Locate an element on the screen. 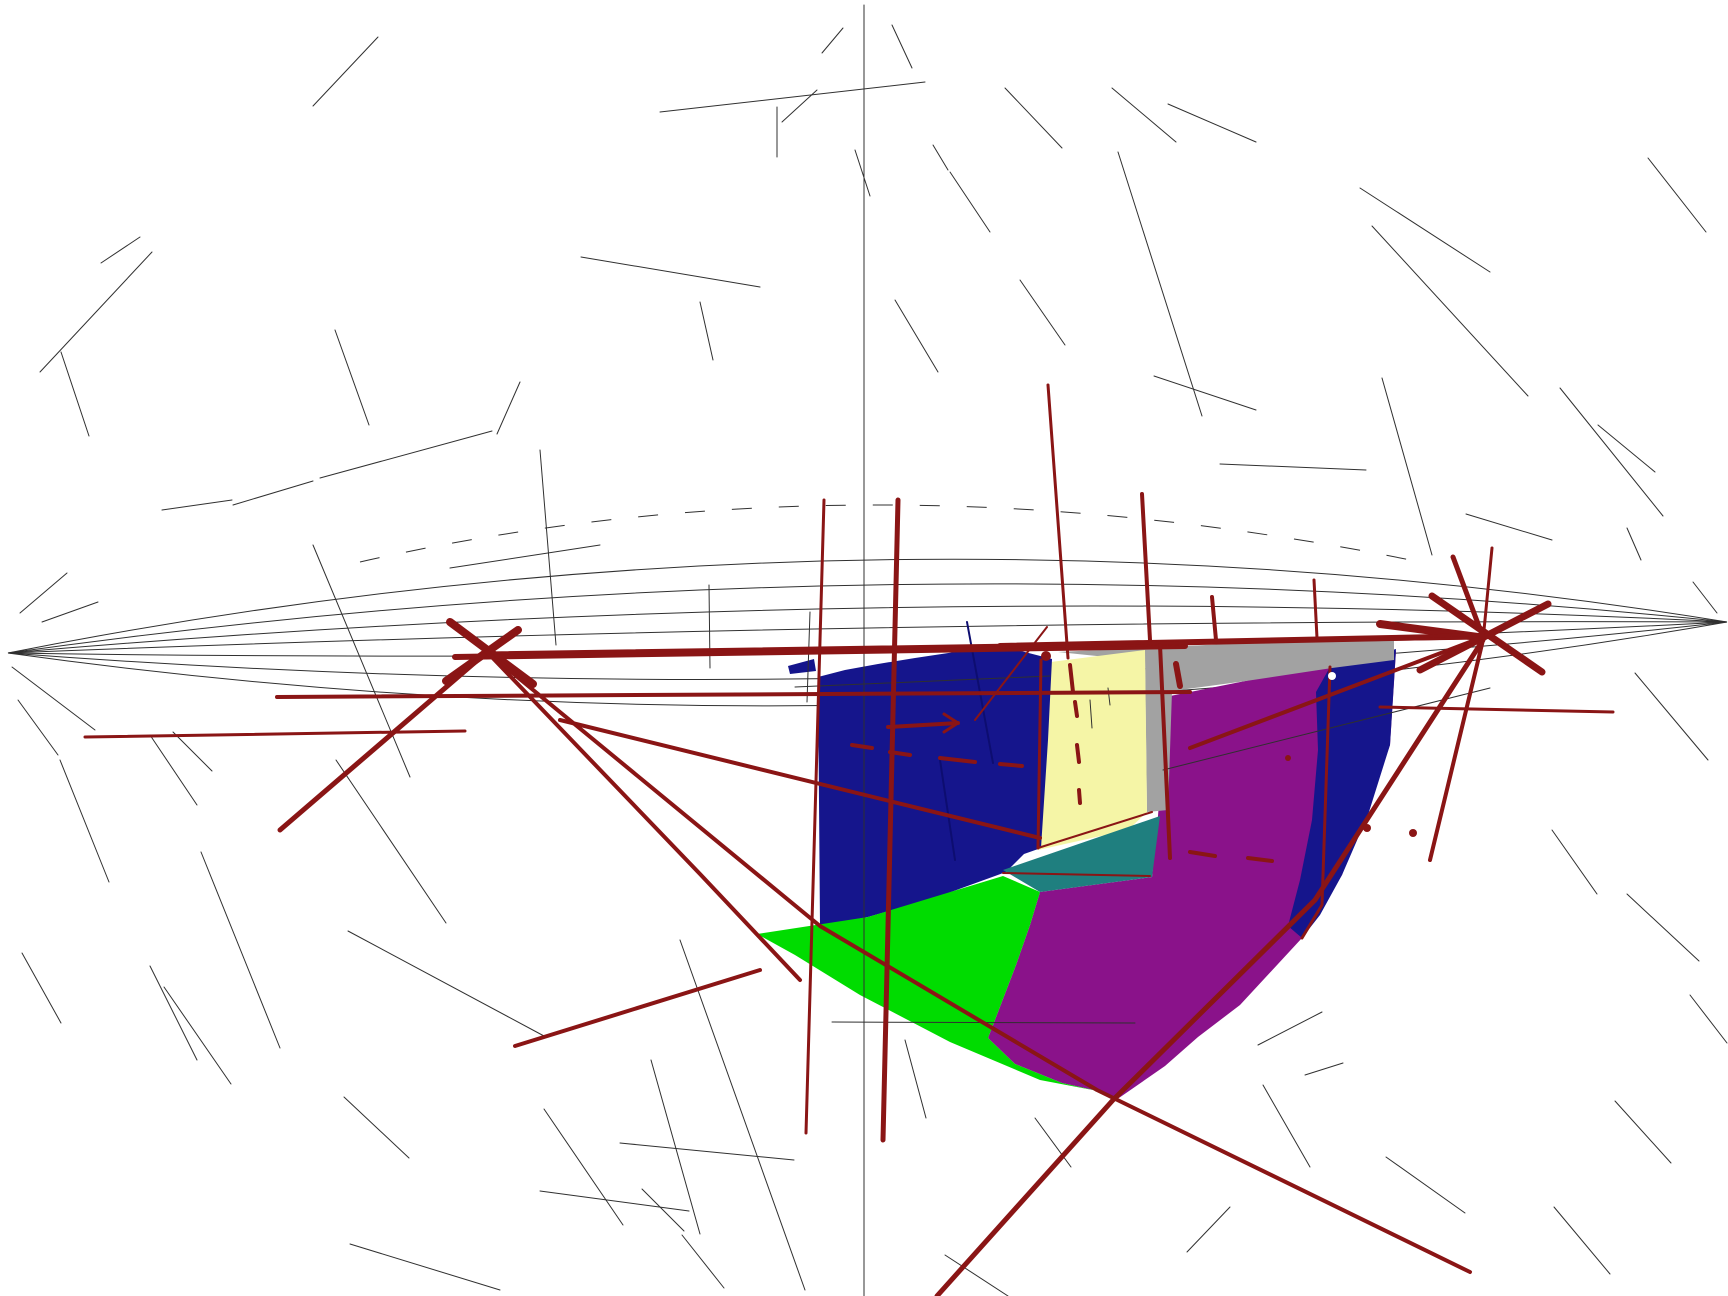 This screenshot has height=1296, width=1728. equator-dashed-line is located at coordinates (895, 534).